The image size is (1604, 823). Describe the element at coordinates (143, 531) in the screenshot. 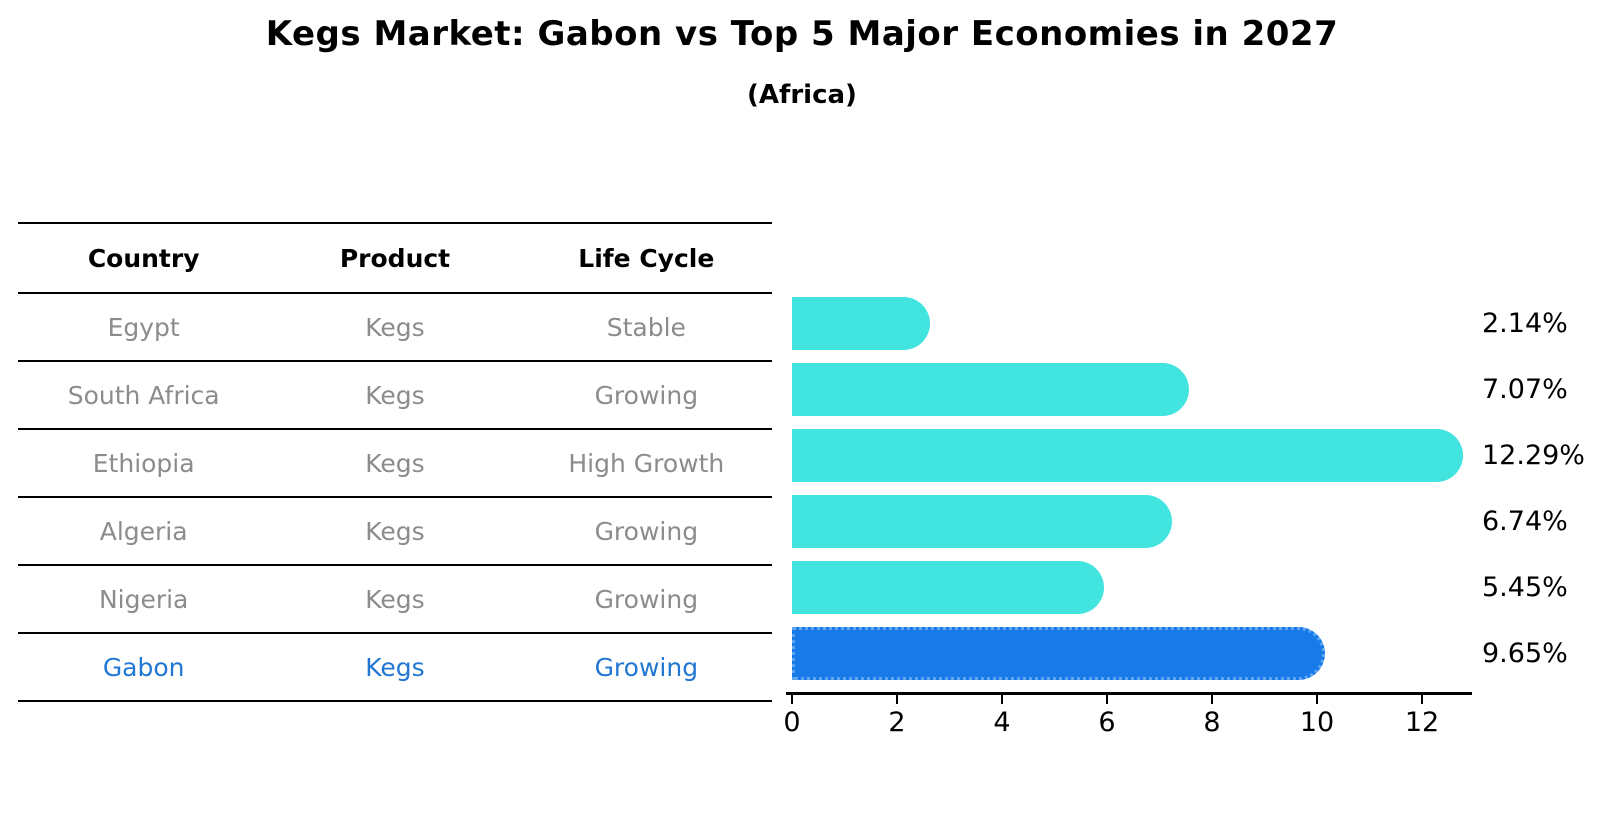

I see `cell-country: Algeria` at that location.